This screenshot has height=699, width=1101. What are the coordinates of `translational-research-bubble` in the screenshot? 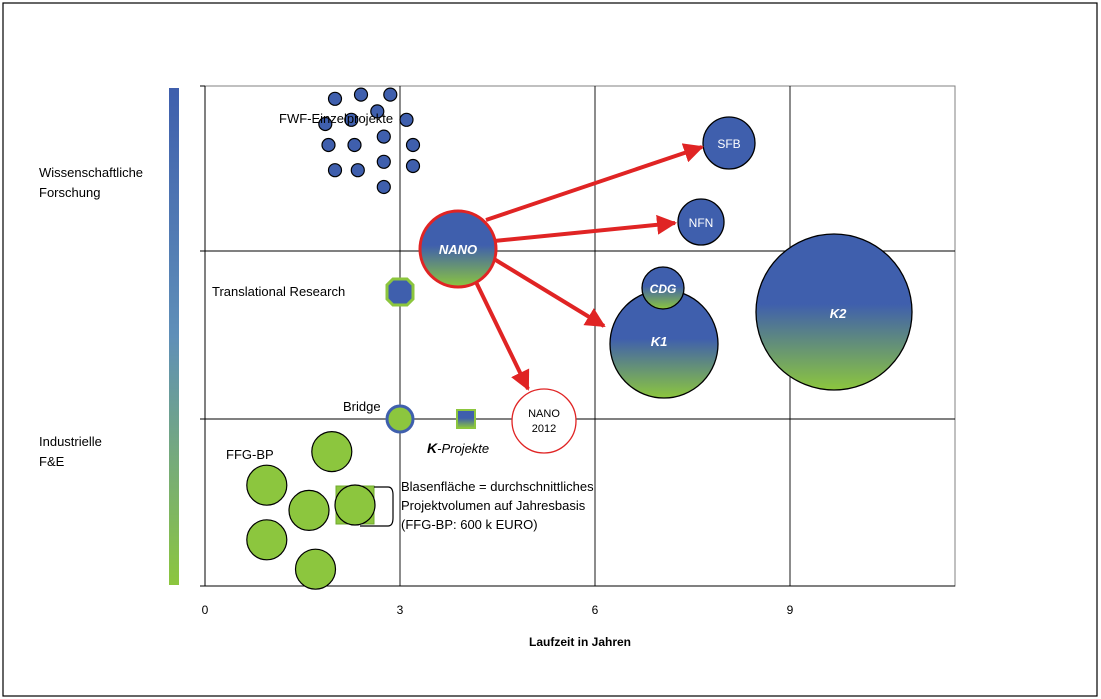 It's located at (400, 292).